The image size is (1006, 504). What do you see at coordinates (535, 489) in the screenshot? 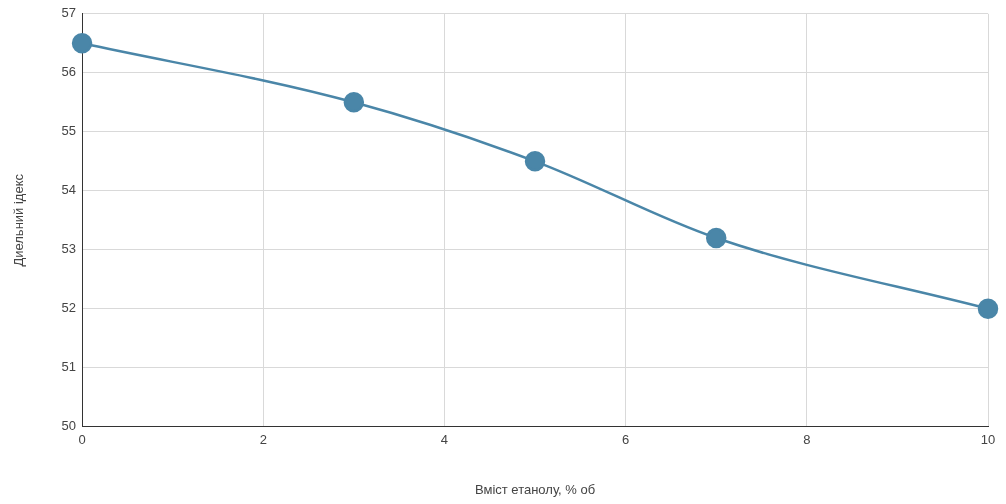
I see `x-axis-title: Вміст етанолу, % об` at bounding box center [535, 489].